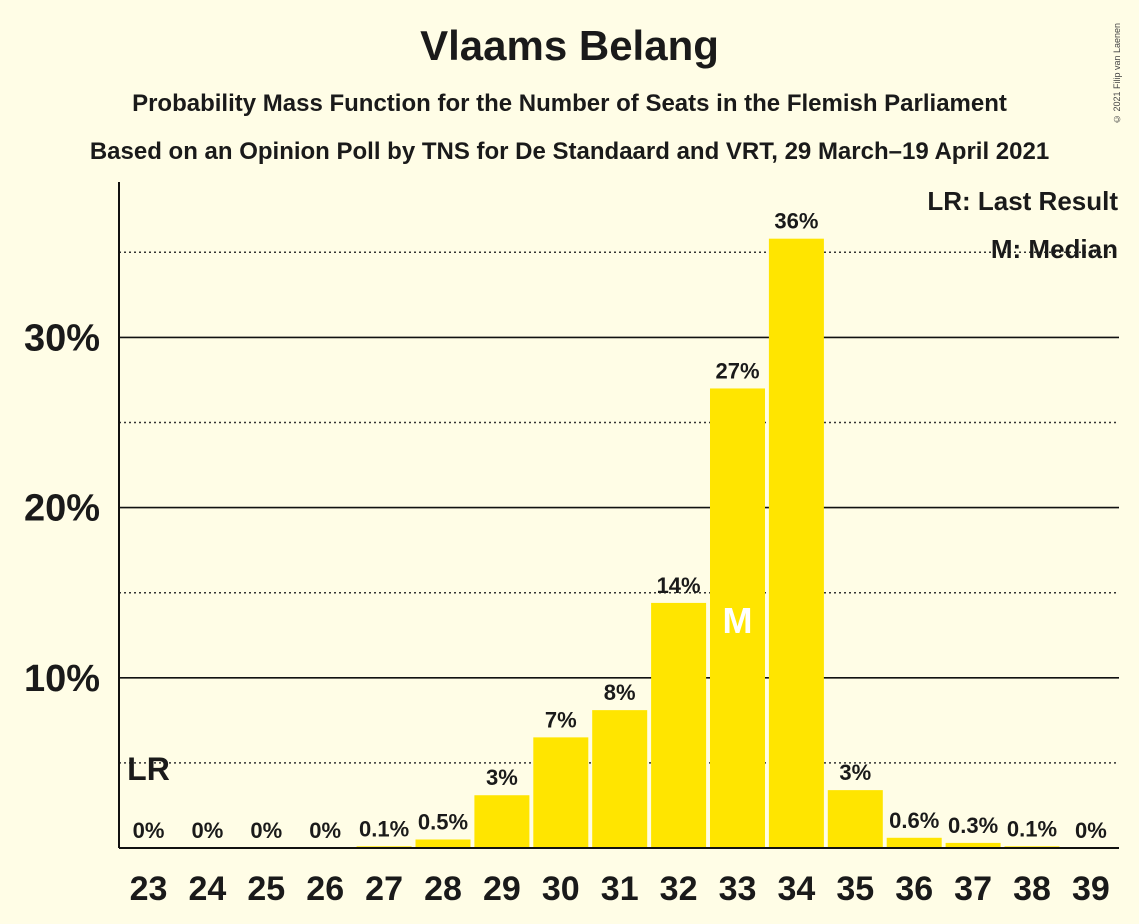 This screenshot has width=1139, height=924. I want to click on x-tick-label: 29, so click(502, 889).